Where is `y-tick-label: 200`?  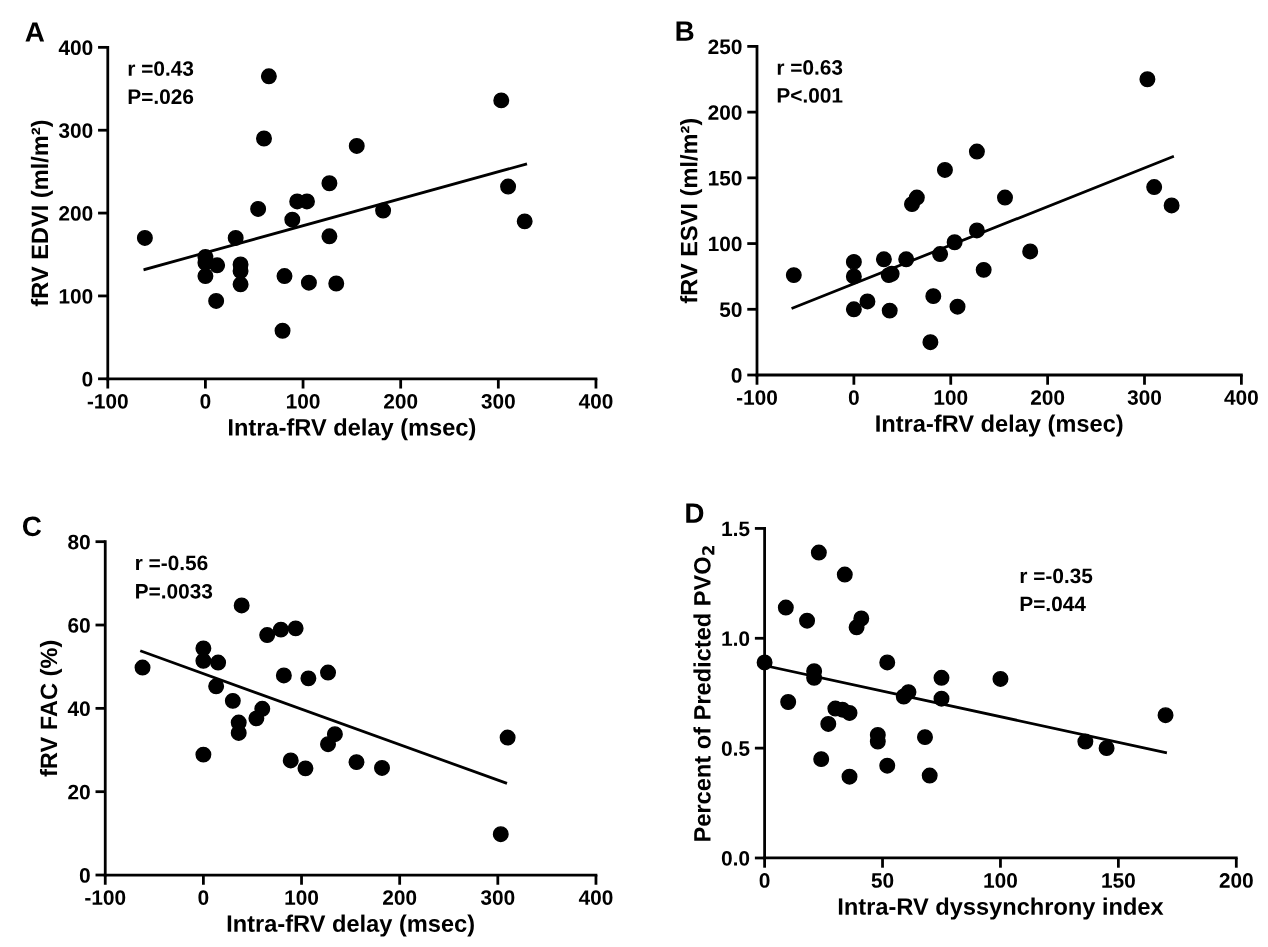
y-tick-label: 200 is located at coordinates (76, 213).